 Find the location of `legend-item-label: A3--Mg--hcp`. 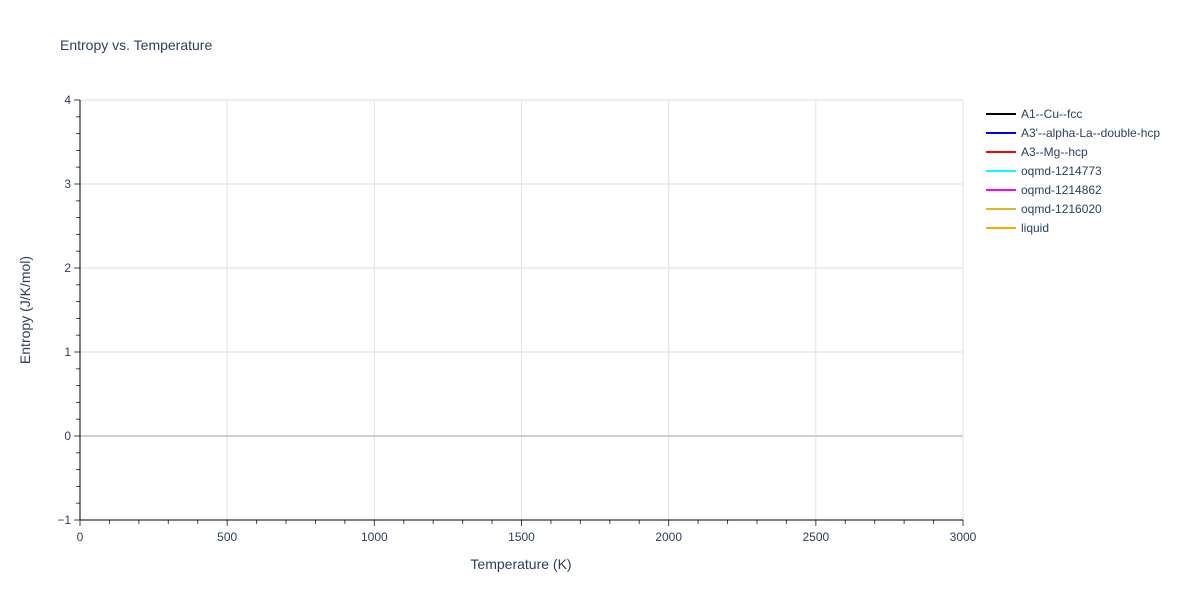

legend-item-label: A3--Mg--hcp is located at coordinates (1054, 152).